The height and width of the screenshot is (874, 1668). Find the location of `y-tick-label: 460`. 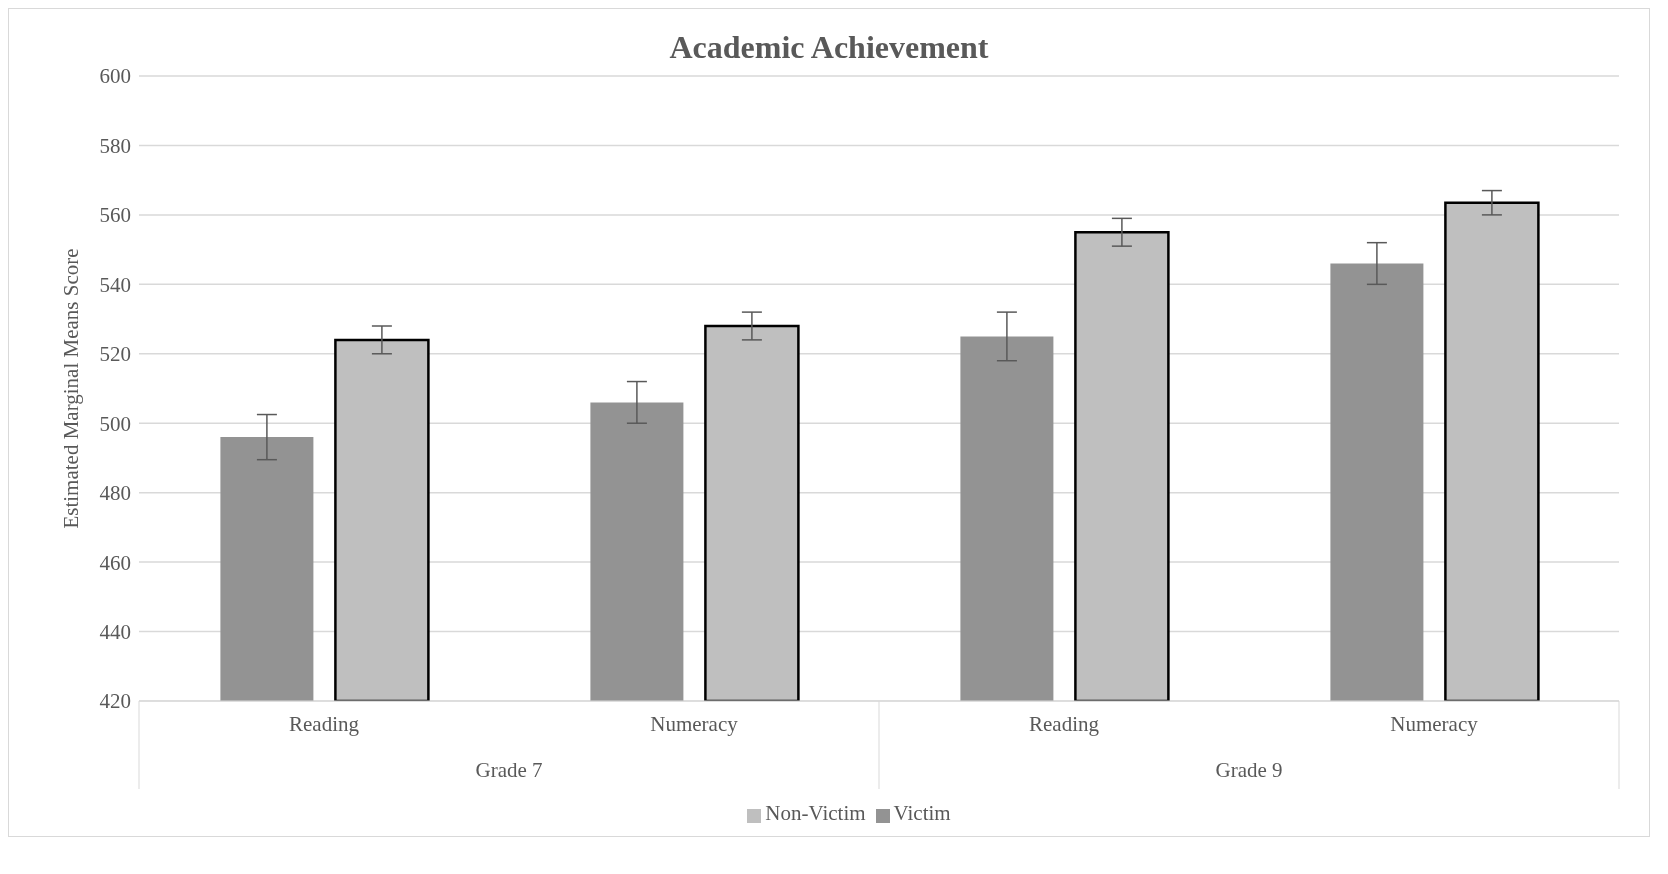

y-tick-label: 460 is located at coordinates (115, 562).